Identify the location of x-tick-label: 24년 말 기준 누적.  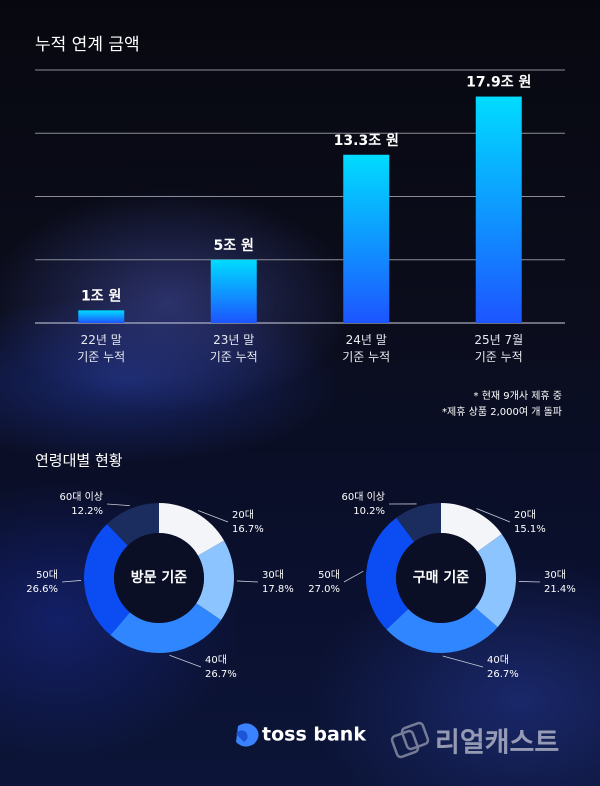
(366, 348).